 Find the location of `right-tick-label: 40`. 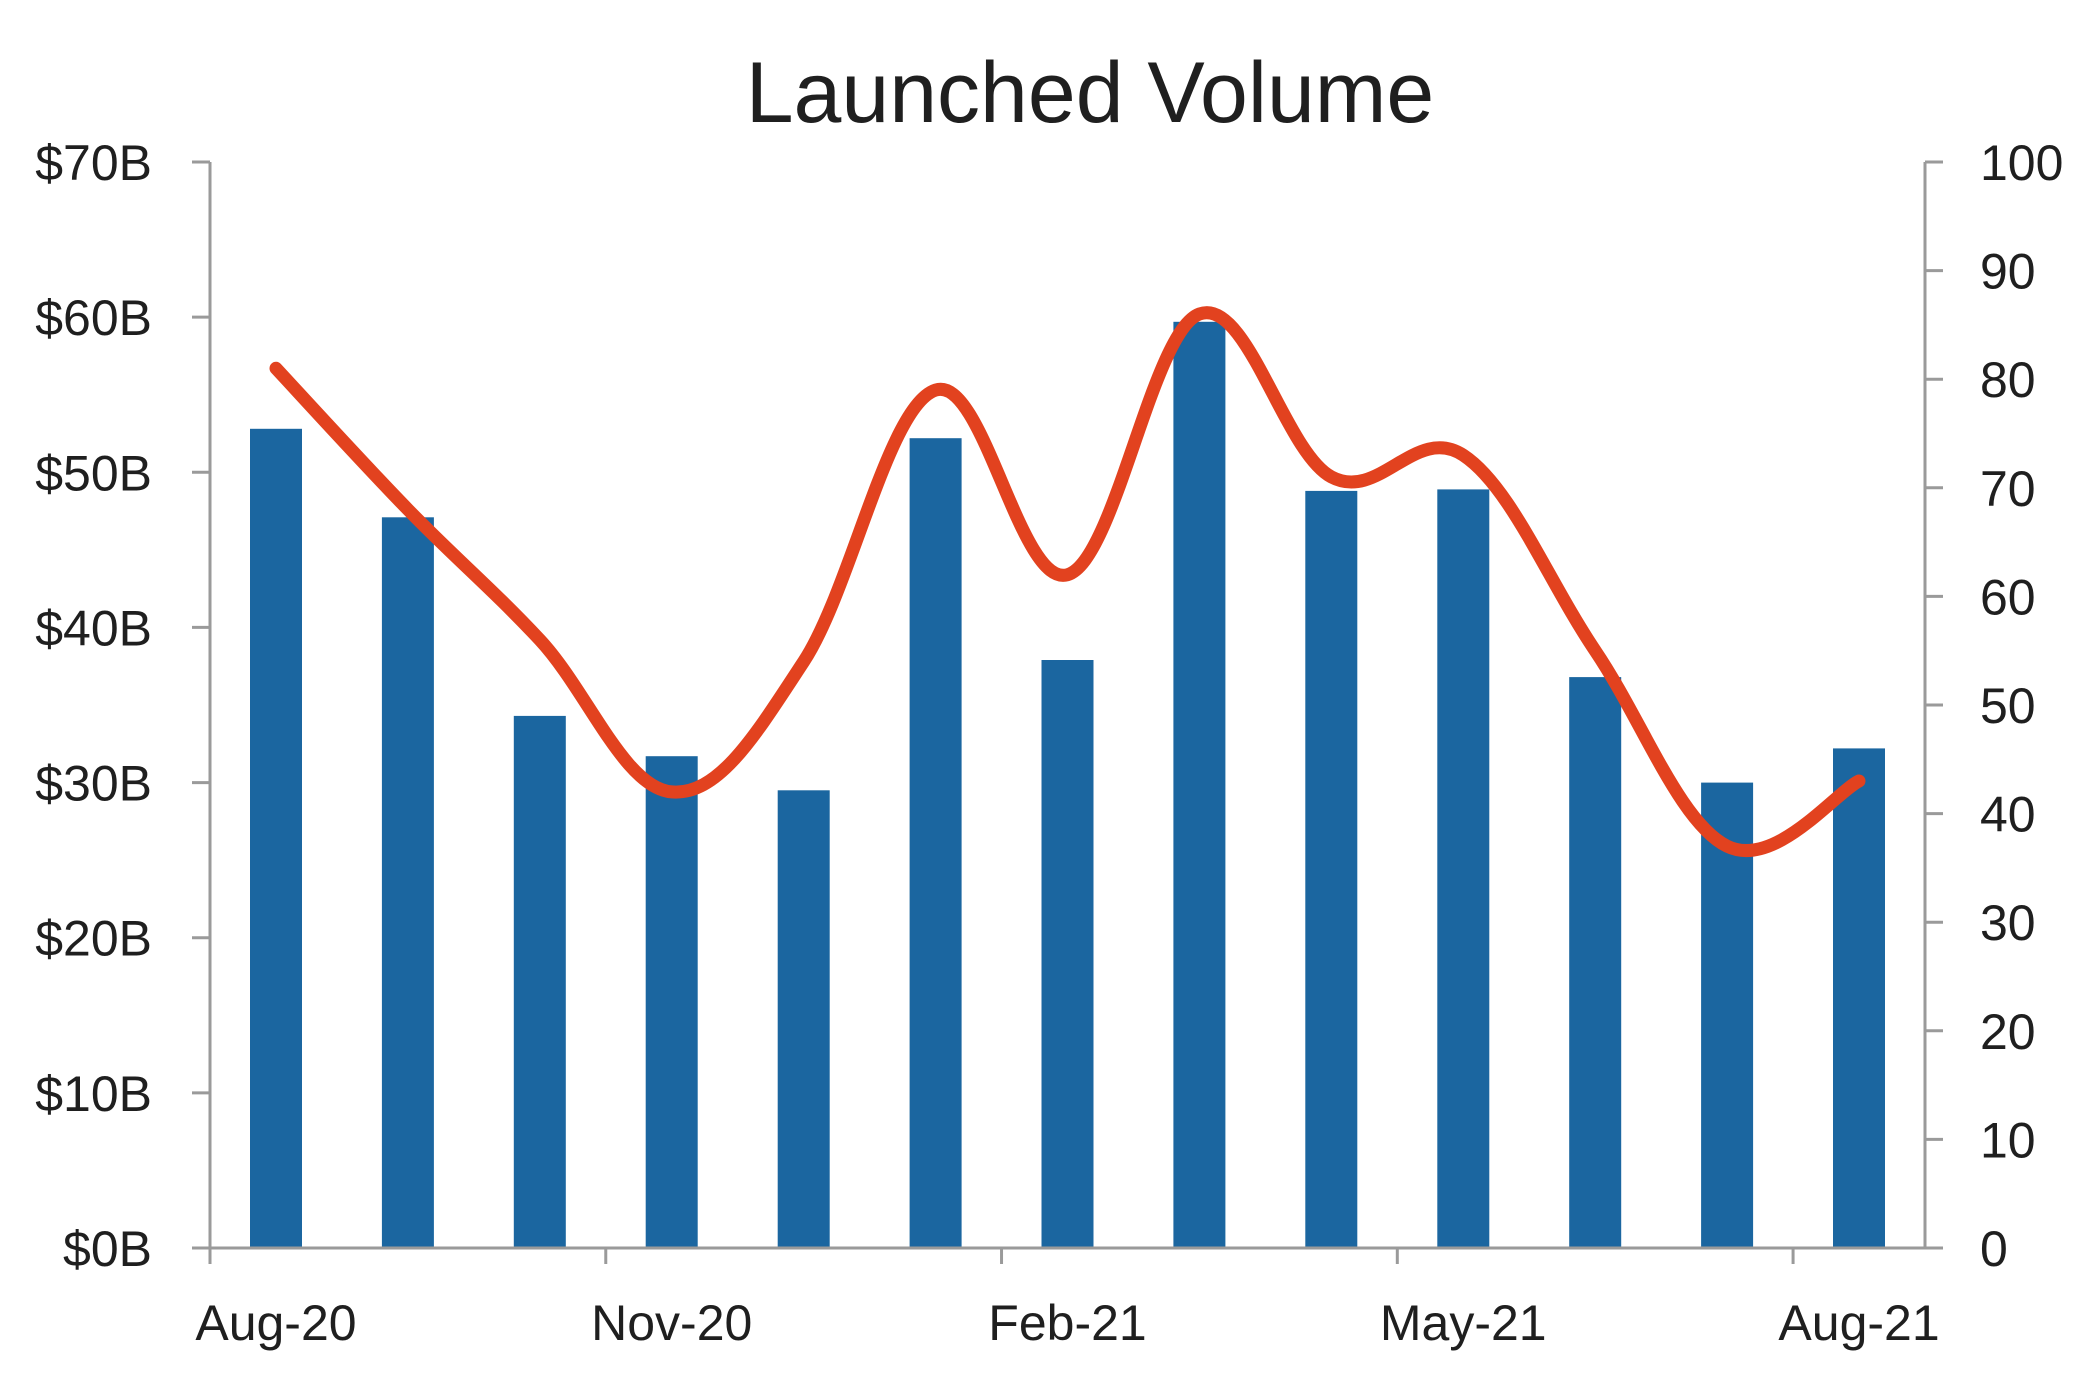

right-tick-label: 40 is located at coordinates (2008, 815).